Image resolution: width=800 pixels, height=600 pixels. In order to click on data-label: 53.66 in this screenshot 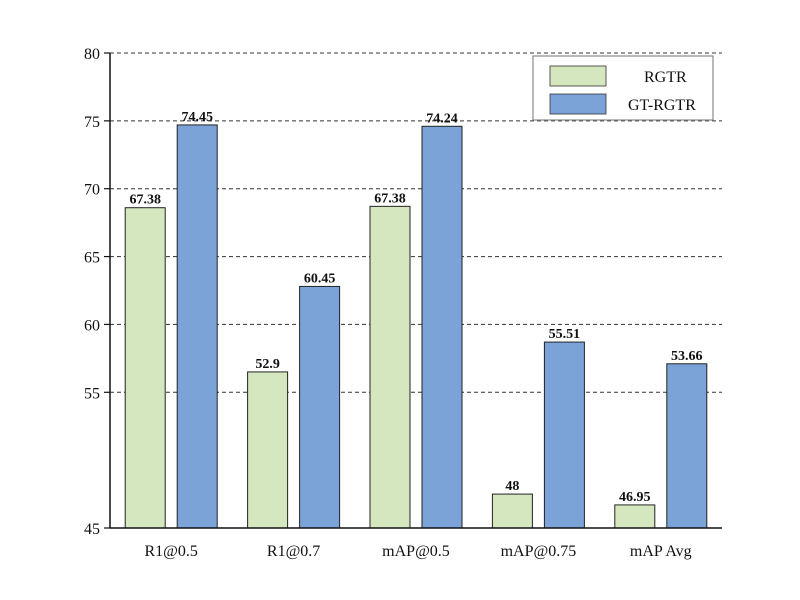, I will do `click(687, 356)`.